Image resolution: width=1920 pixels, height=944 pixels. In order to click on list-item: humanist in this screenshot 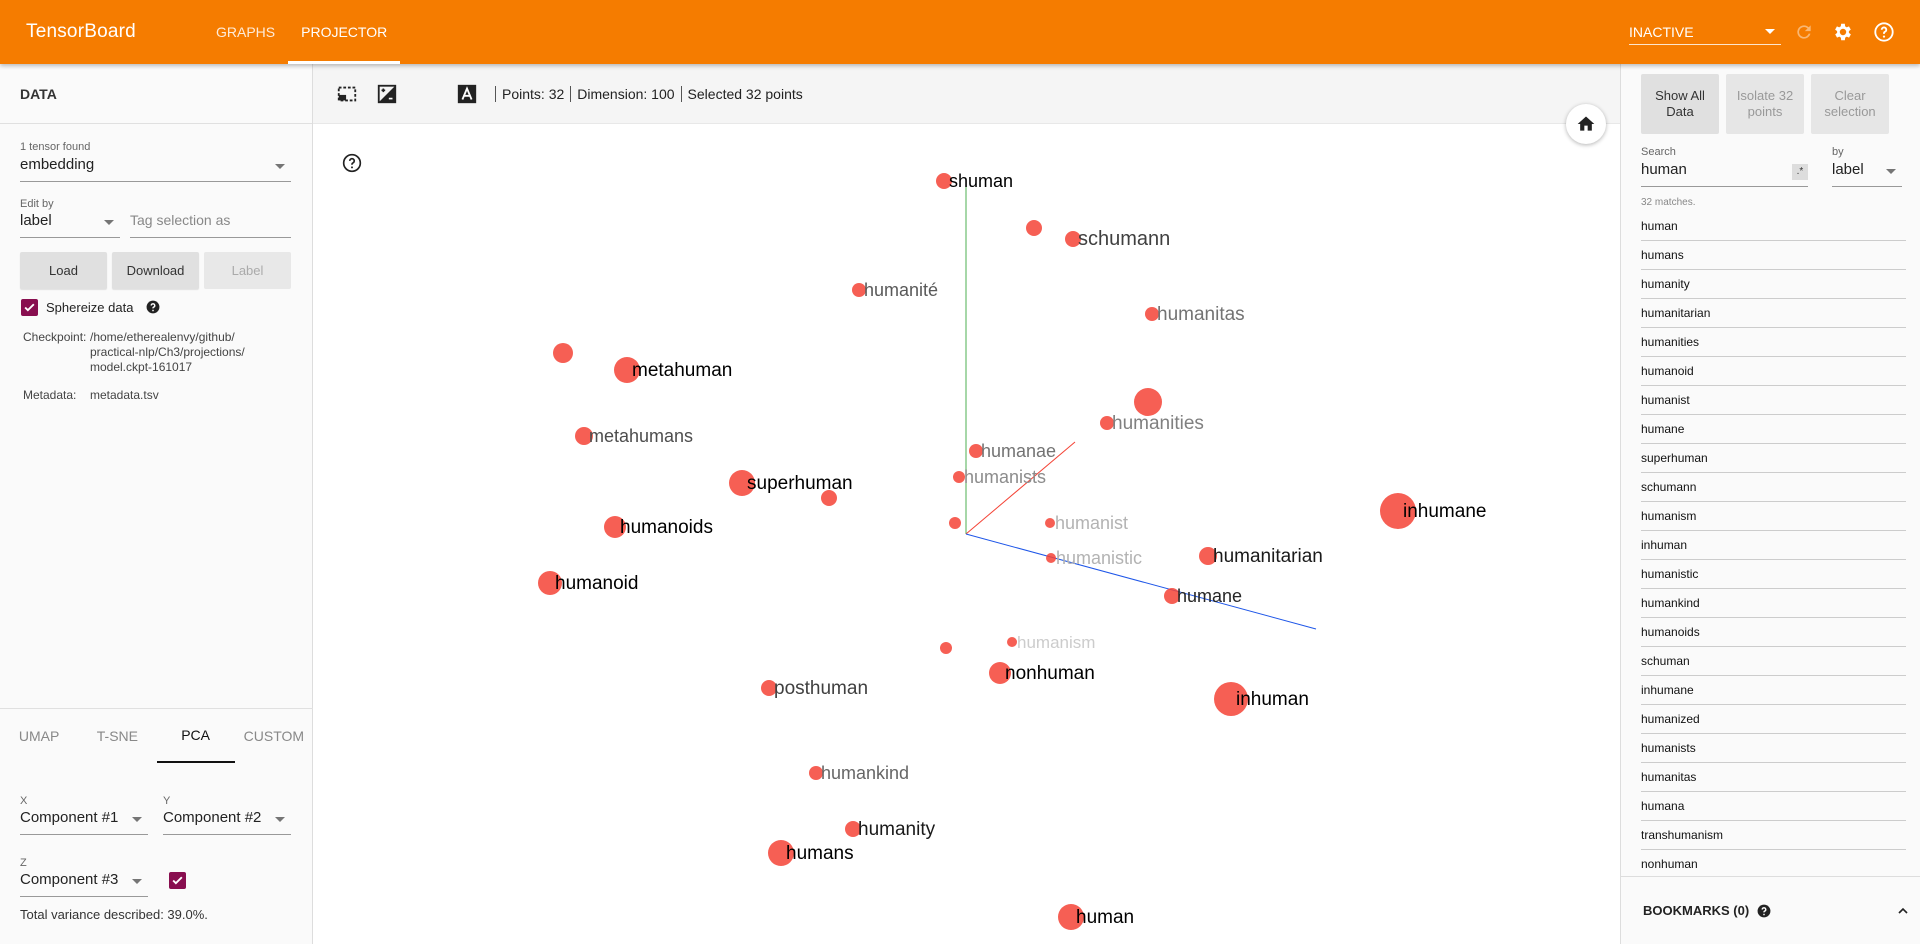, I will do `click(1773, 400)`.